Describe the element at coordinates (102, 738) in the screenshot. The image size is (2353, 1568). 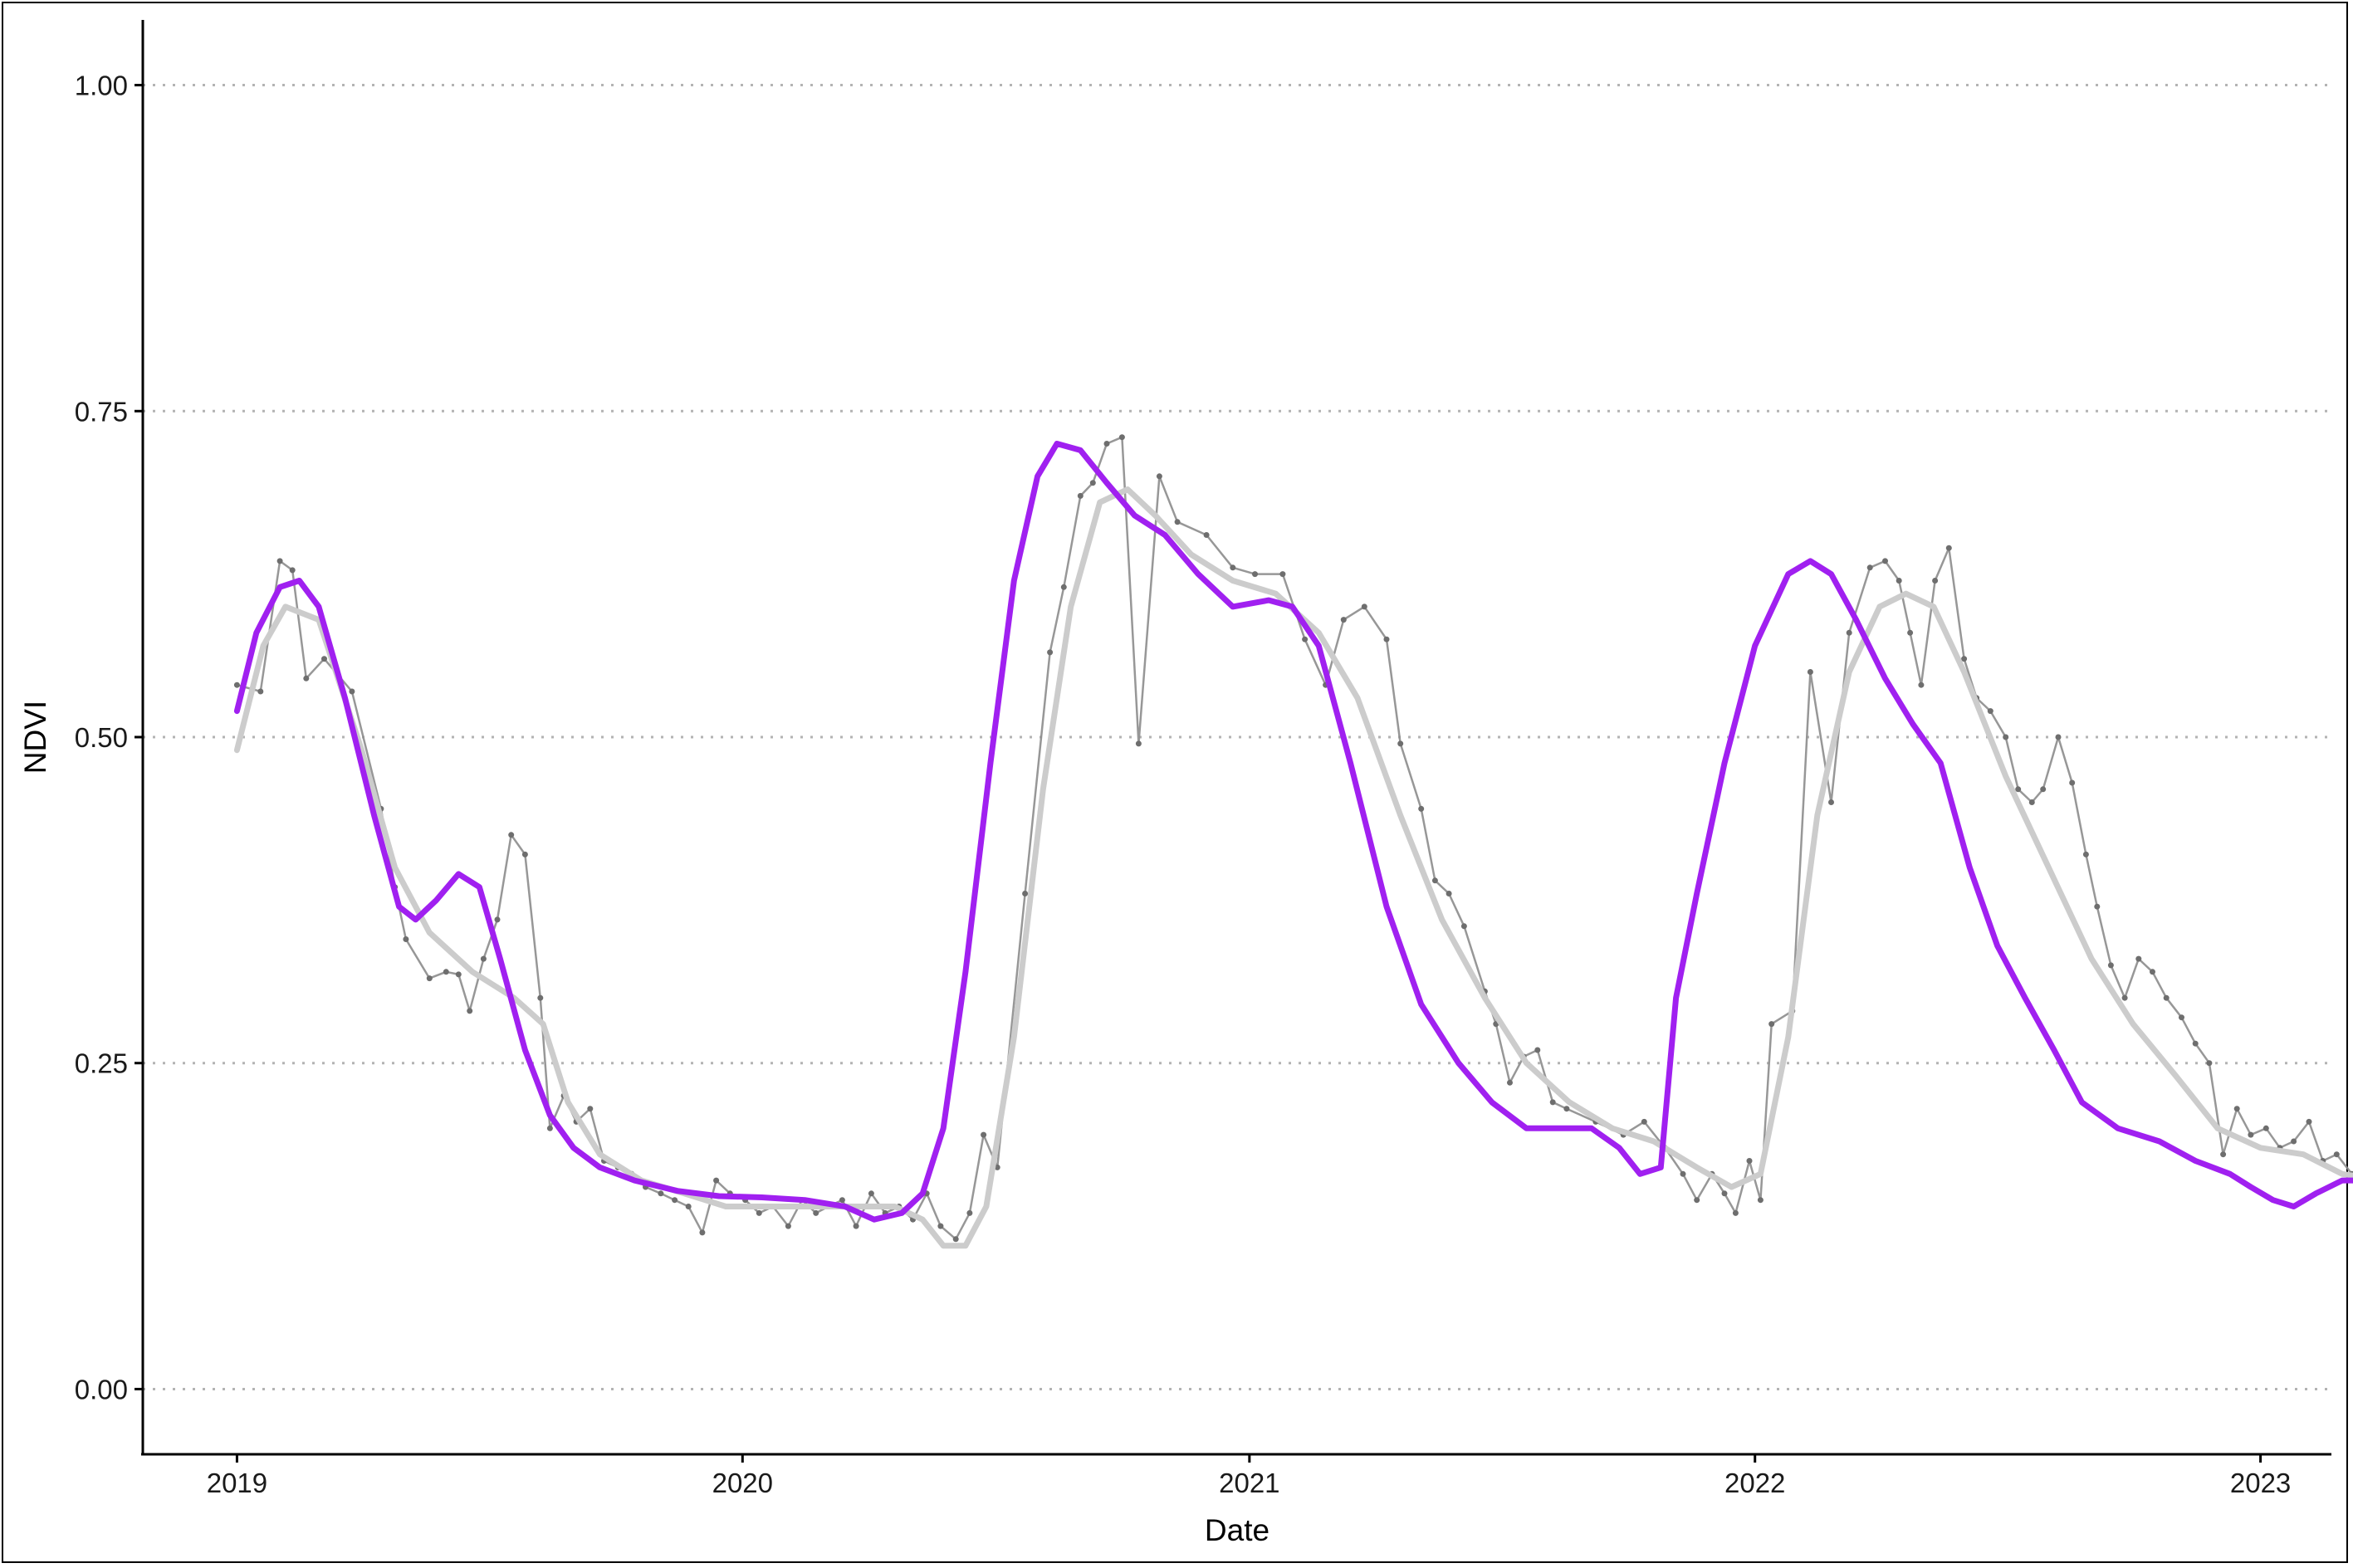
I see `y-tick-label: 0.50` at that location.